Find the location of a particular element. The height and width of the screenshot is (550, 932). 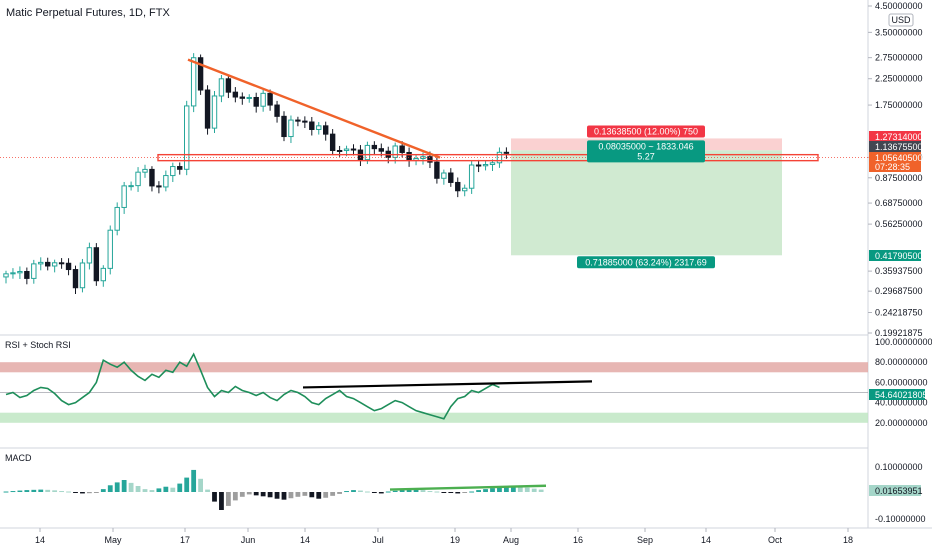

rsi-pane is located at coordinates (434, 387).